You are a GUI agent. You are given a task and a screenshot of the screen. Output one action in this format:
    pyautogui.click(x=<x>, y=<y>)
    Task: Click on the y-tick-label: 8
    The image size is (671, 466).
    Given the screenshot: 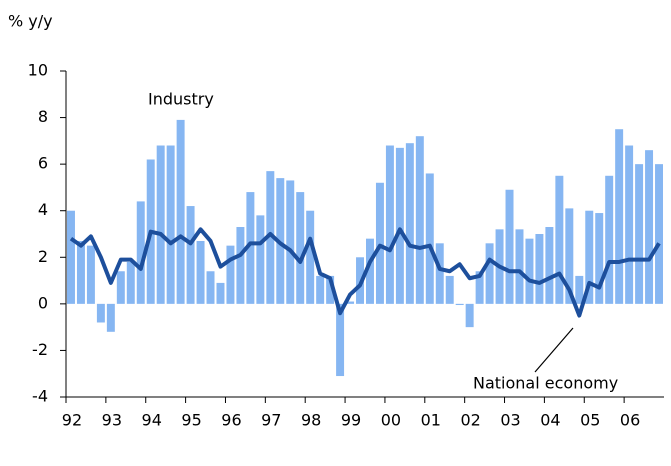 What is the action you would take?
    pyautogui.click(x=43, y=116)
    